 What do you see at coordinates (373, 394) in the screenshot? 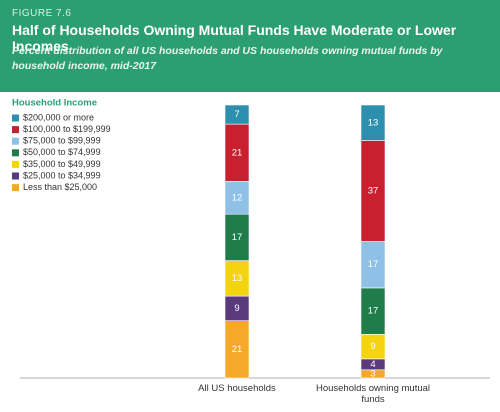
I see `x-tick-label: Households owning mutual funds` at bounding box center [373, 394].